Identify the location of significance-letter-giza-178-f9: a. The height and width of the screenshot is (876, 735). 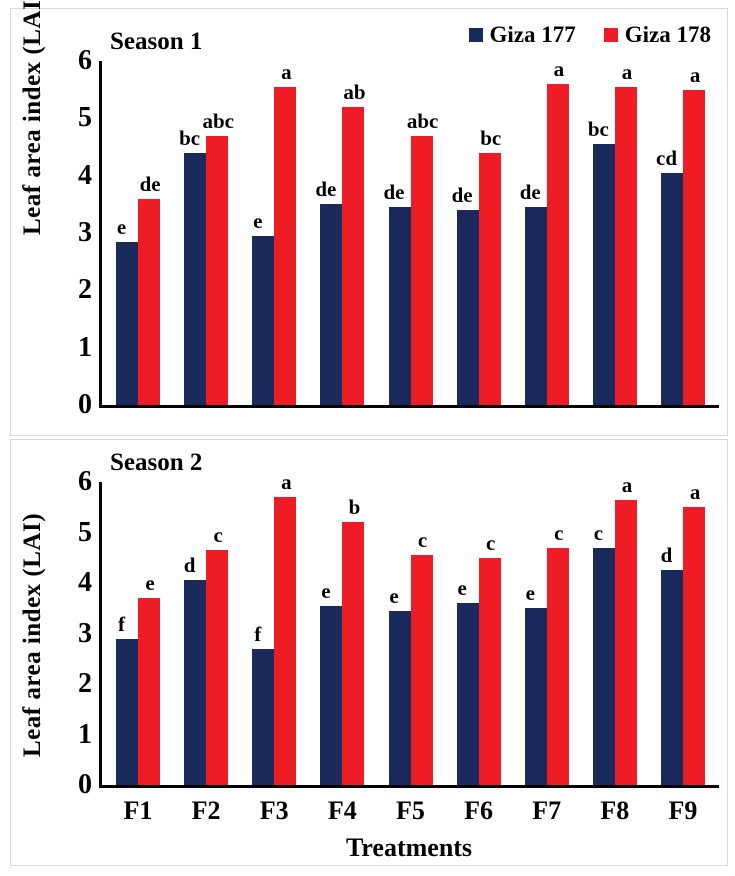
(695, 492).